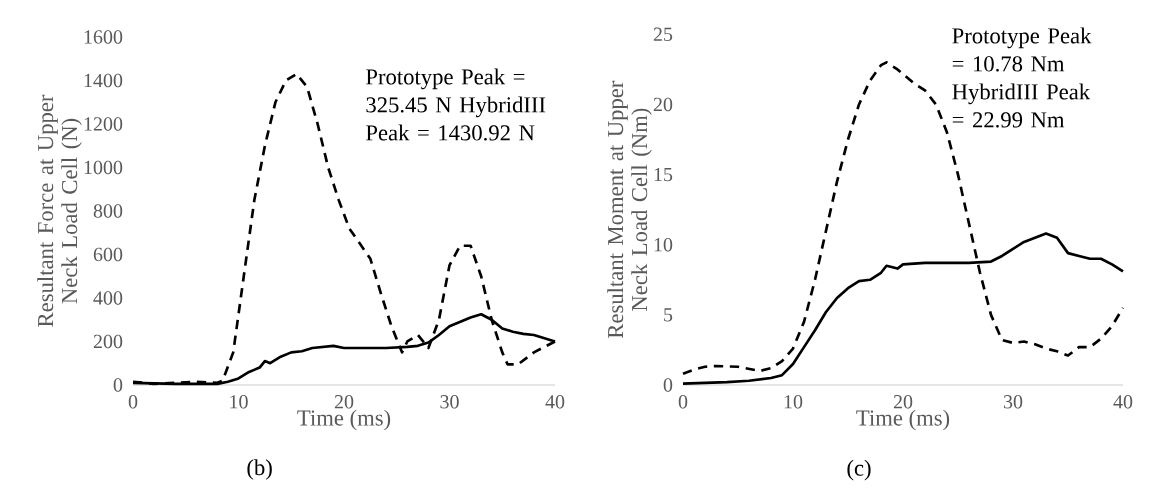 This screenshot has height=495, width=1149. What do you see at coordinates (663, 174) in the screenshot?
I see `y-tick-label: 15` at bounding box center [663, 174].